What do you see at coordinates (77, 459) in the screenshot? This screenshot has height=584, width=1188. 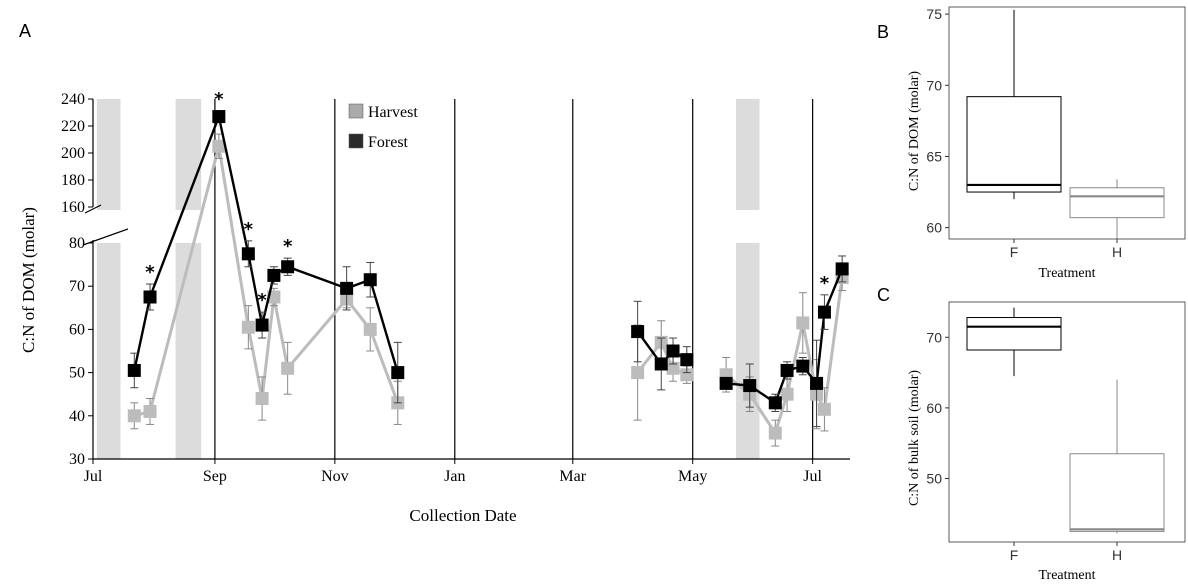 I see `y-tick-label: 30` at bounding box center [77, 459].